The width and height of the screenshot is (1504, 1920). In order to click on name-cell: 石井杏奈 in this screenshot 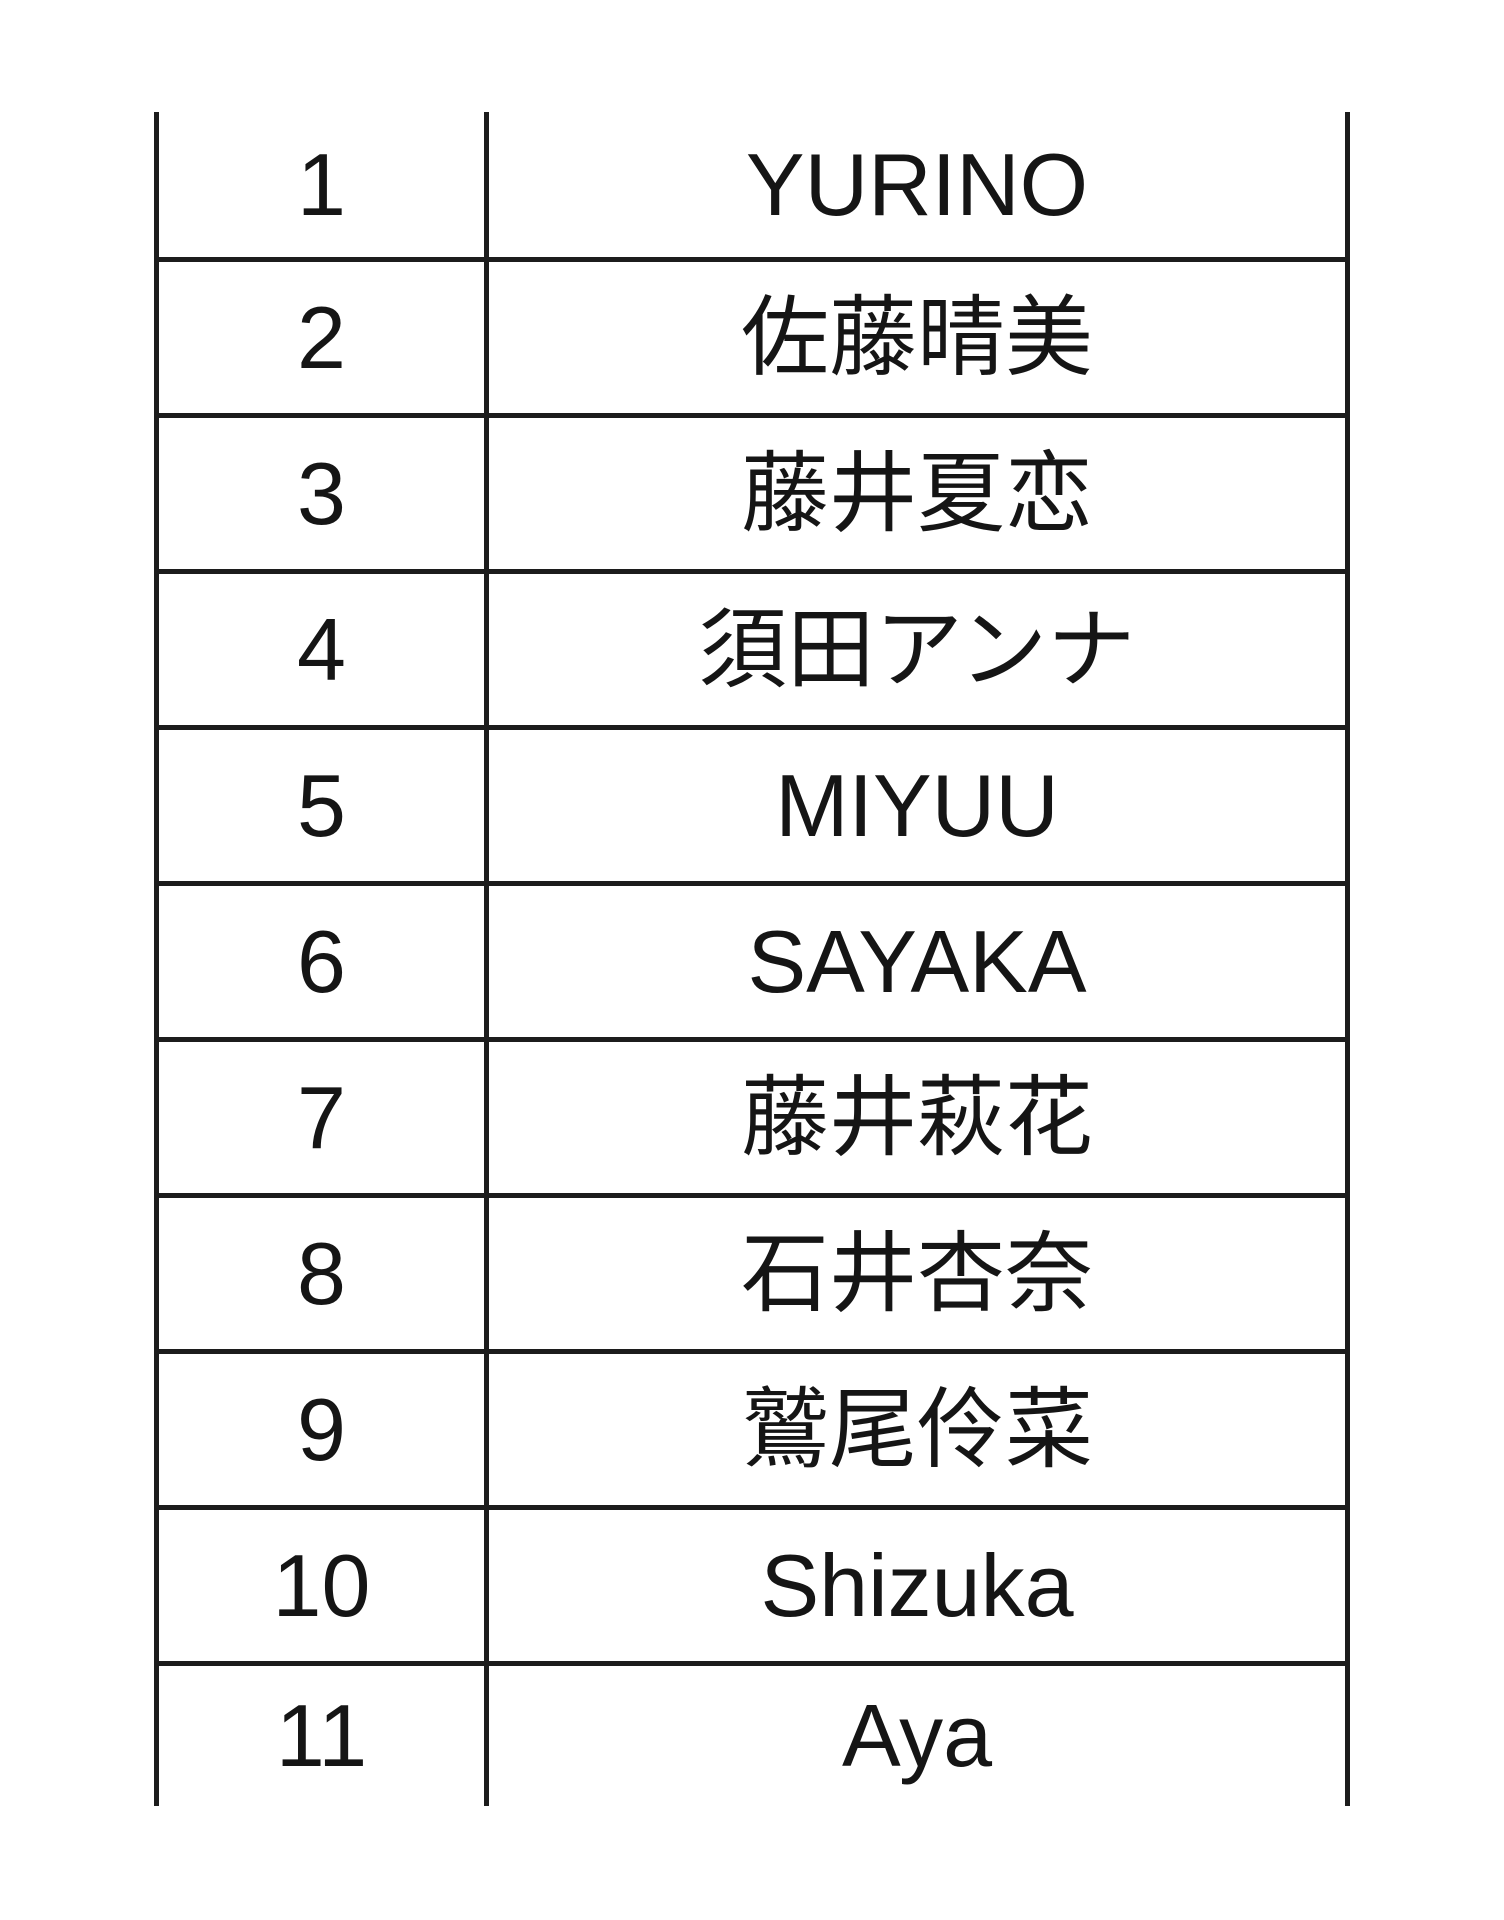, I will do `click(919, 1273)`.